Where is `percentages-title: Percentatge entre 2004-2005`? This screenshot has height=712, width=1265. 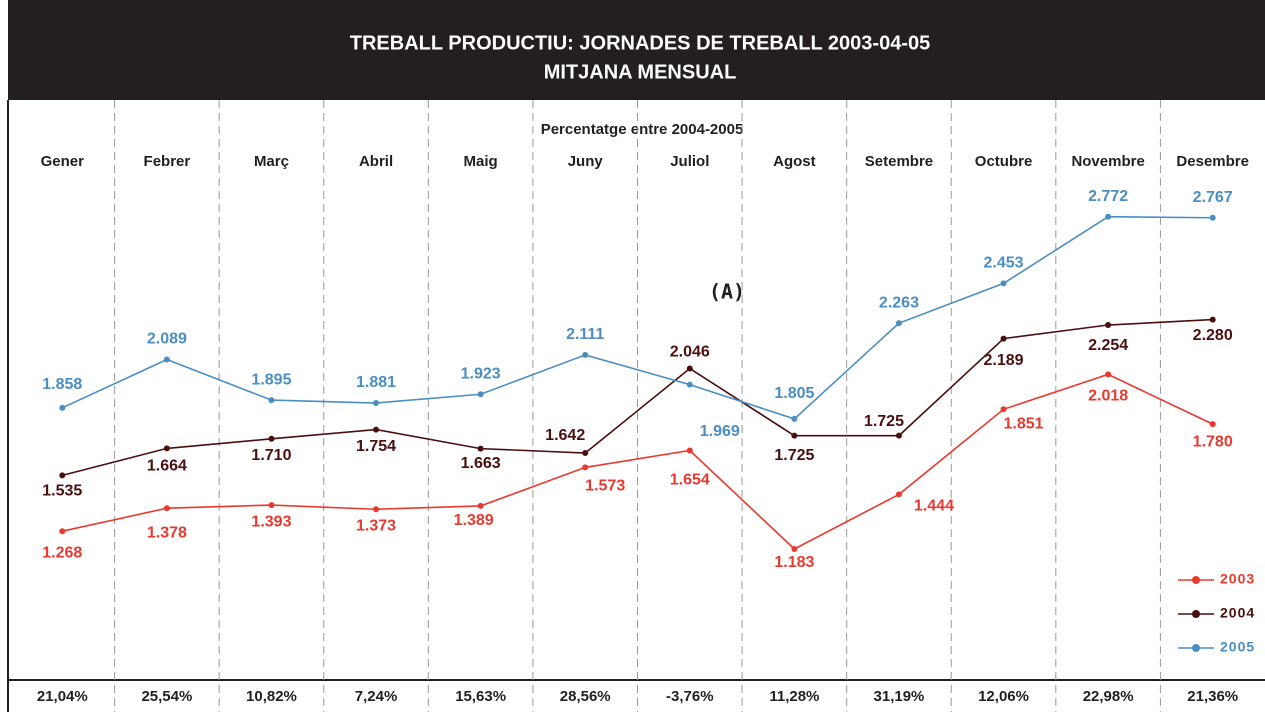 percentages-title: Percentatge entre 2004-2005 is located at coordinates (642, 129).